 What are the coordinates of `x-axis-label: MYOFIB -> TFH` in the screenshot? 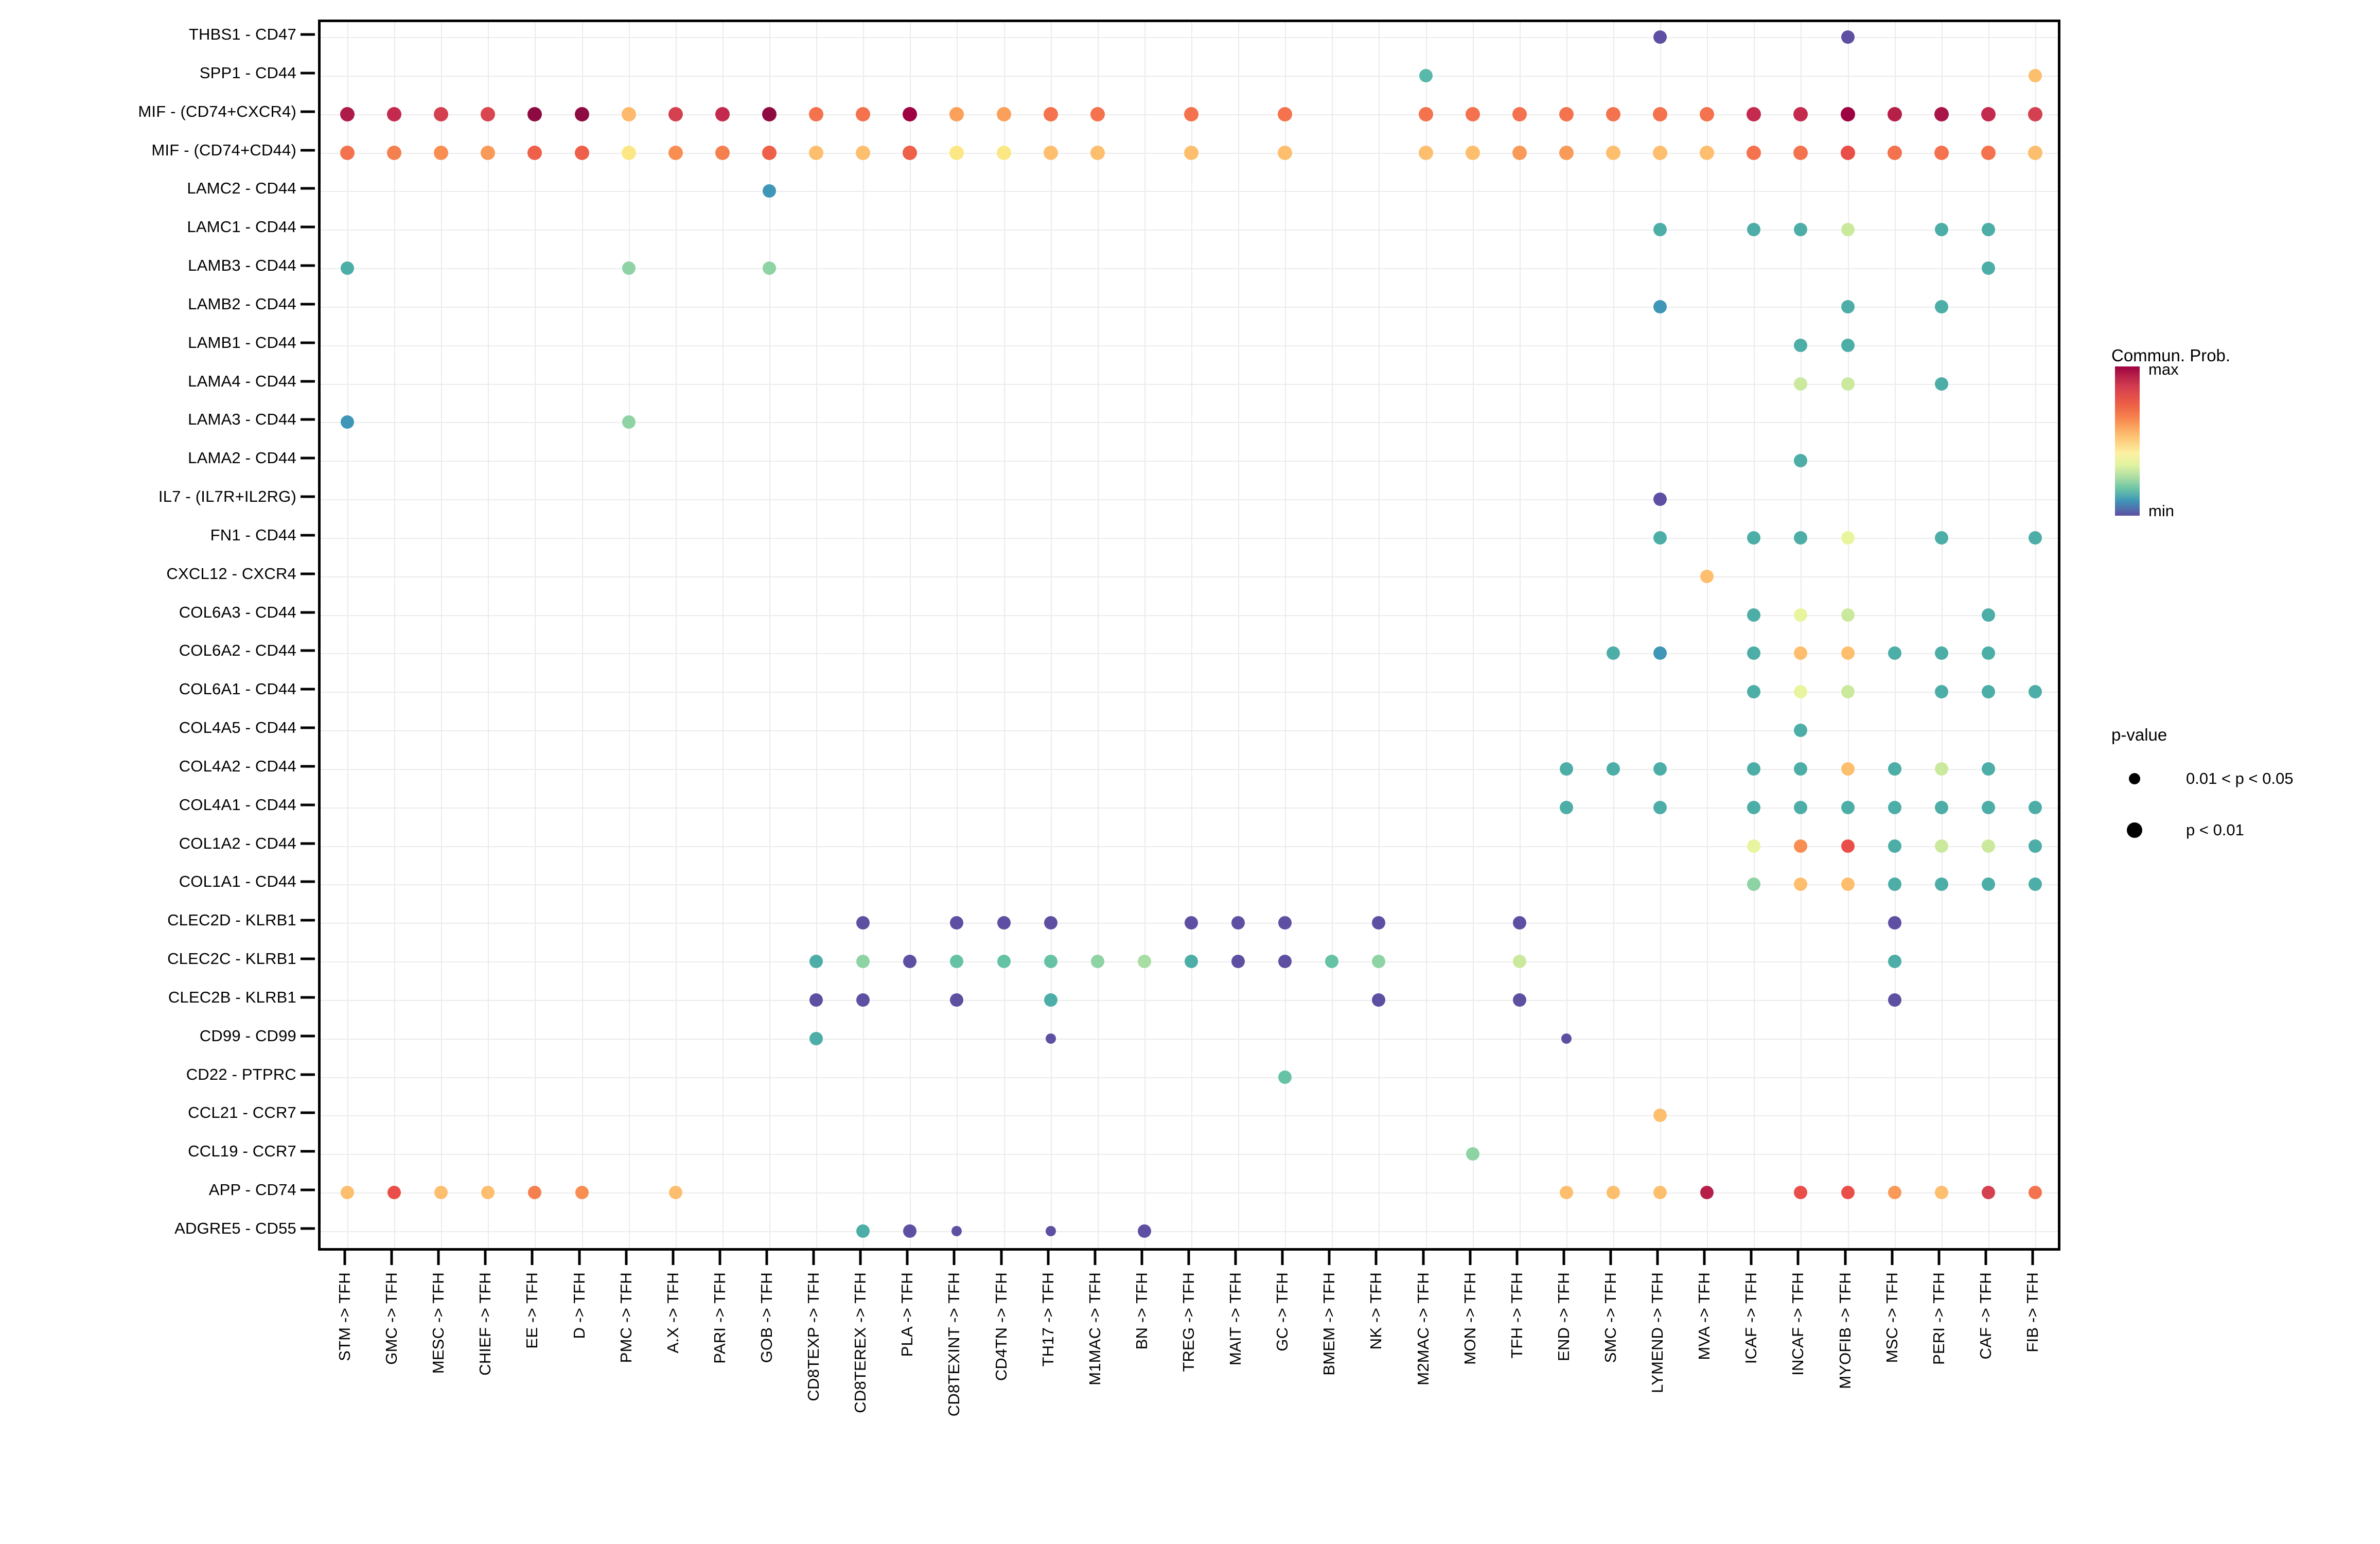 It's located at (1845, 1331).